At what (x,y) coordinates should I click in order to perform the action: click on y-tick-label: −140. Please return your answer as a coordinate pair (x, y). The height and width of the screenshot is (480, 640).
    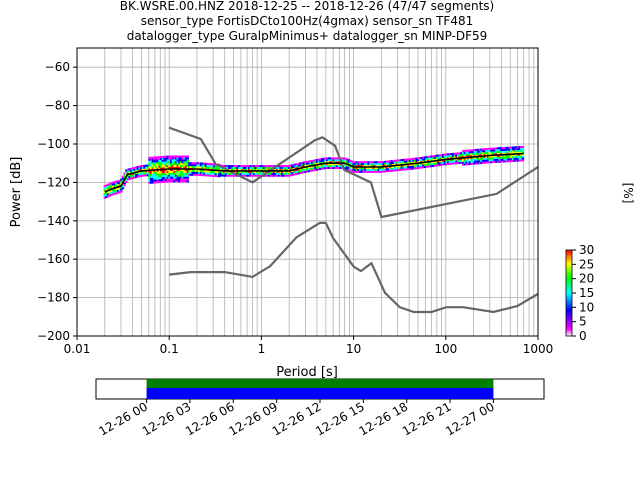
    Looking at the image, I should click on (53, 221).